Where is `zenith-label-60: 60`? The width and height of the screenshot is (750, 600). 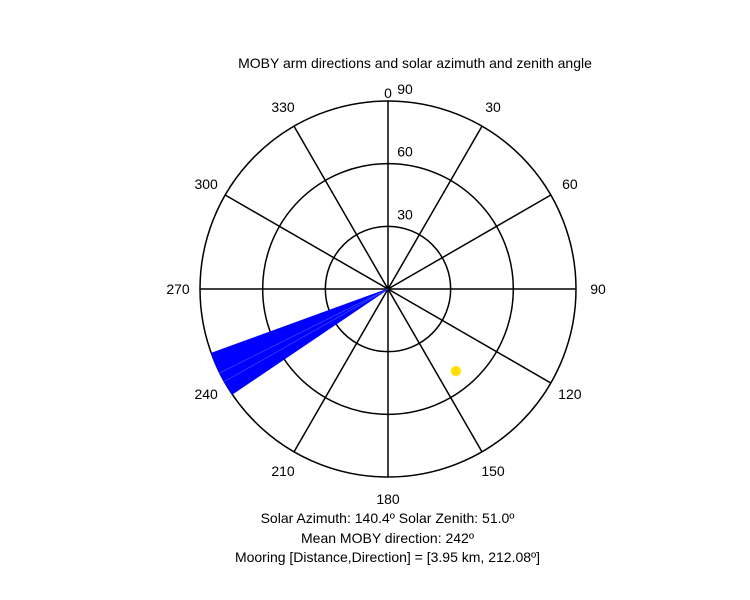
zenith-label-60: 60 is located at coordinates (405, 152).